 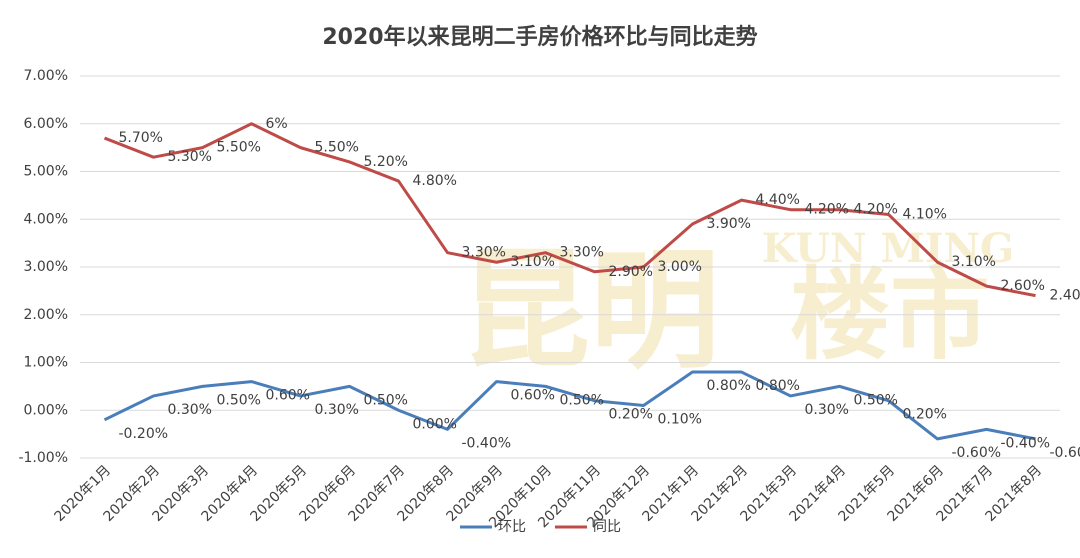 I want to click on data-label: 4.10%, so click(x=925, y=214).